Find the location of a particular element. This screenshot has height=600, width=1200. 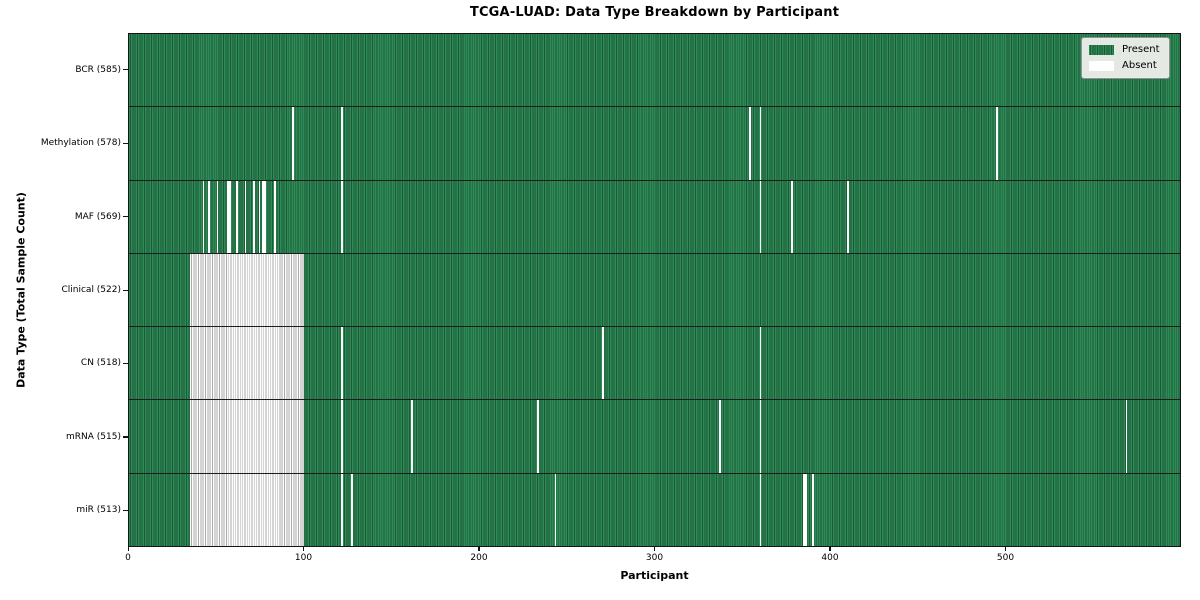

x-tick-label: 200 is located at coordinates (479, 558).